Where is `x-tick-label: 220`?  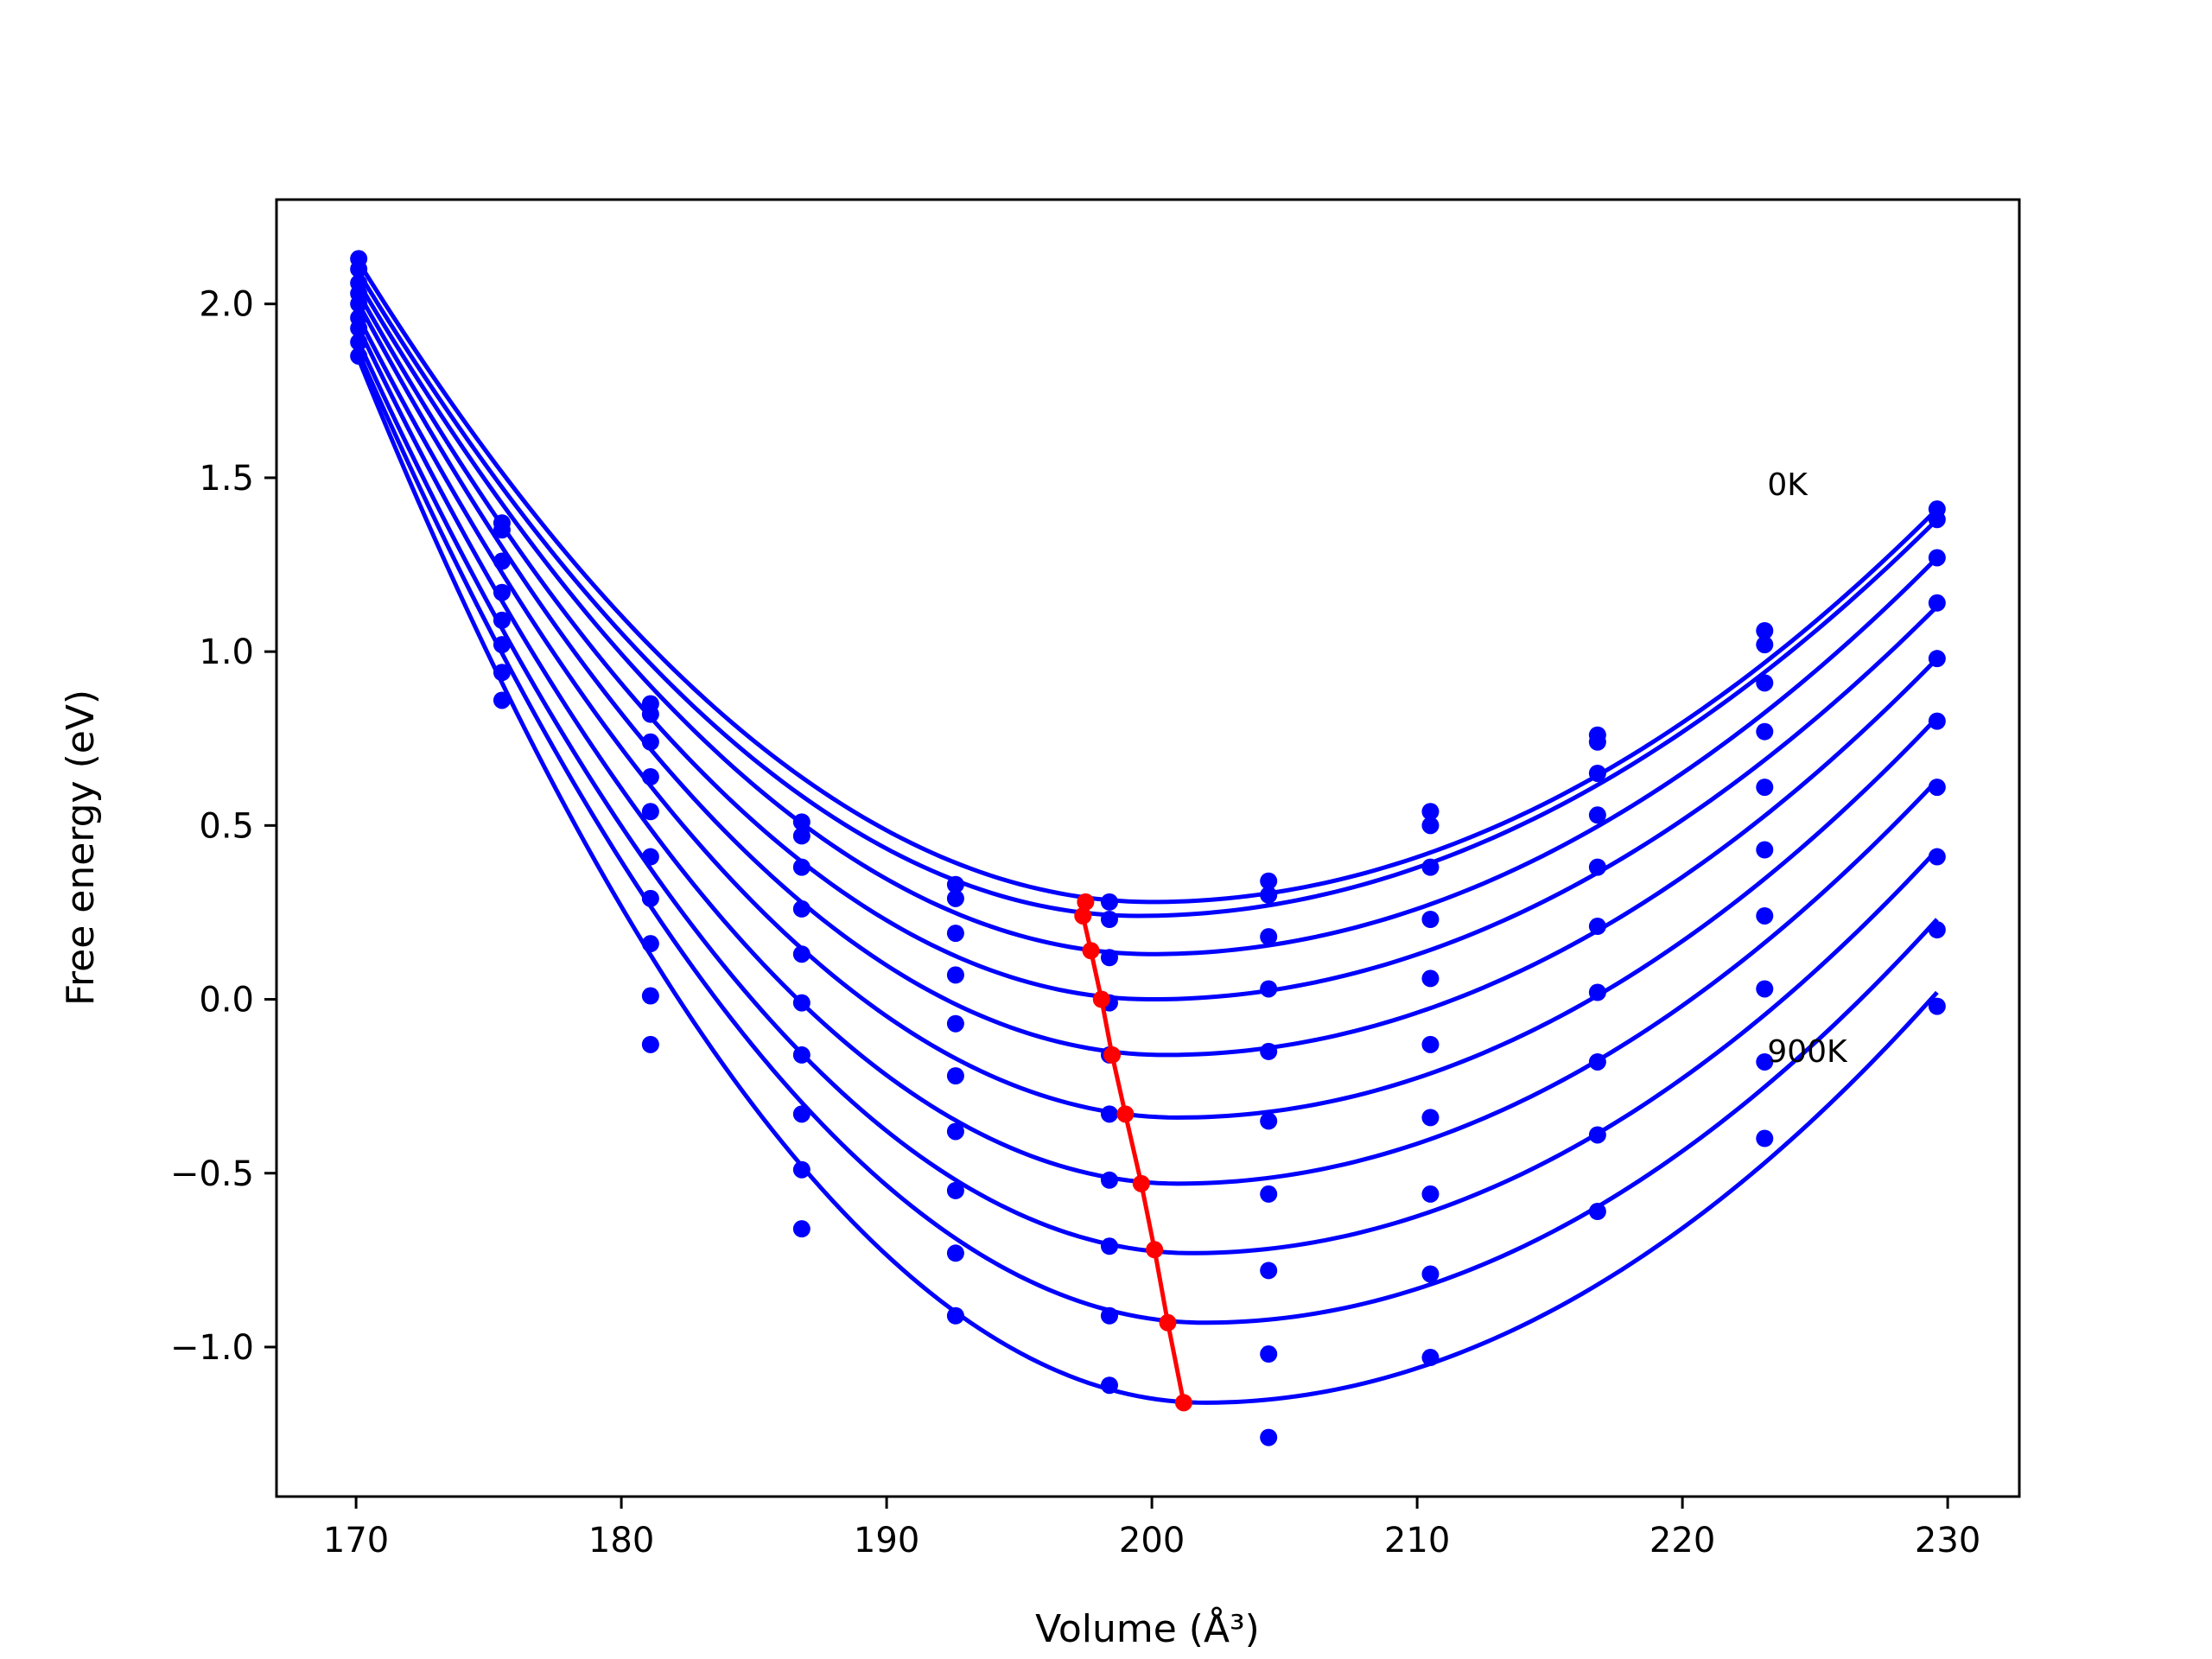
x-tick-label: 220 is located at coordinates (1682, 1540).